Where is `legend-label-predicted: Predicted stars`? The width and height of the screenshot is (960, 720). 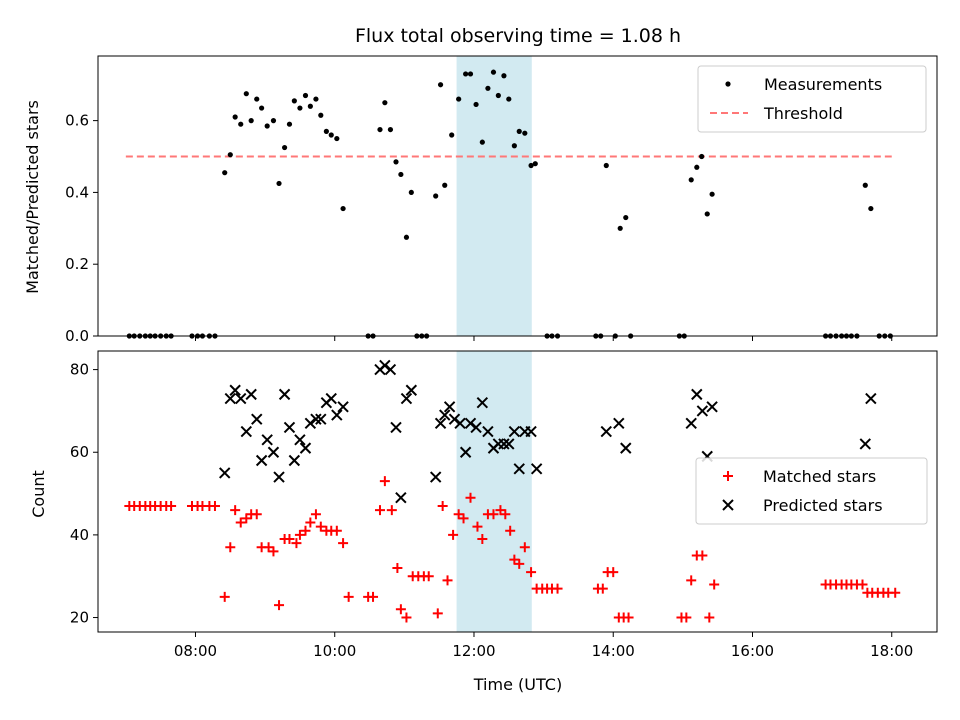 legend-label-predicted: Predicted stars is located at coordinates (823, 505).